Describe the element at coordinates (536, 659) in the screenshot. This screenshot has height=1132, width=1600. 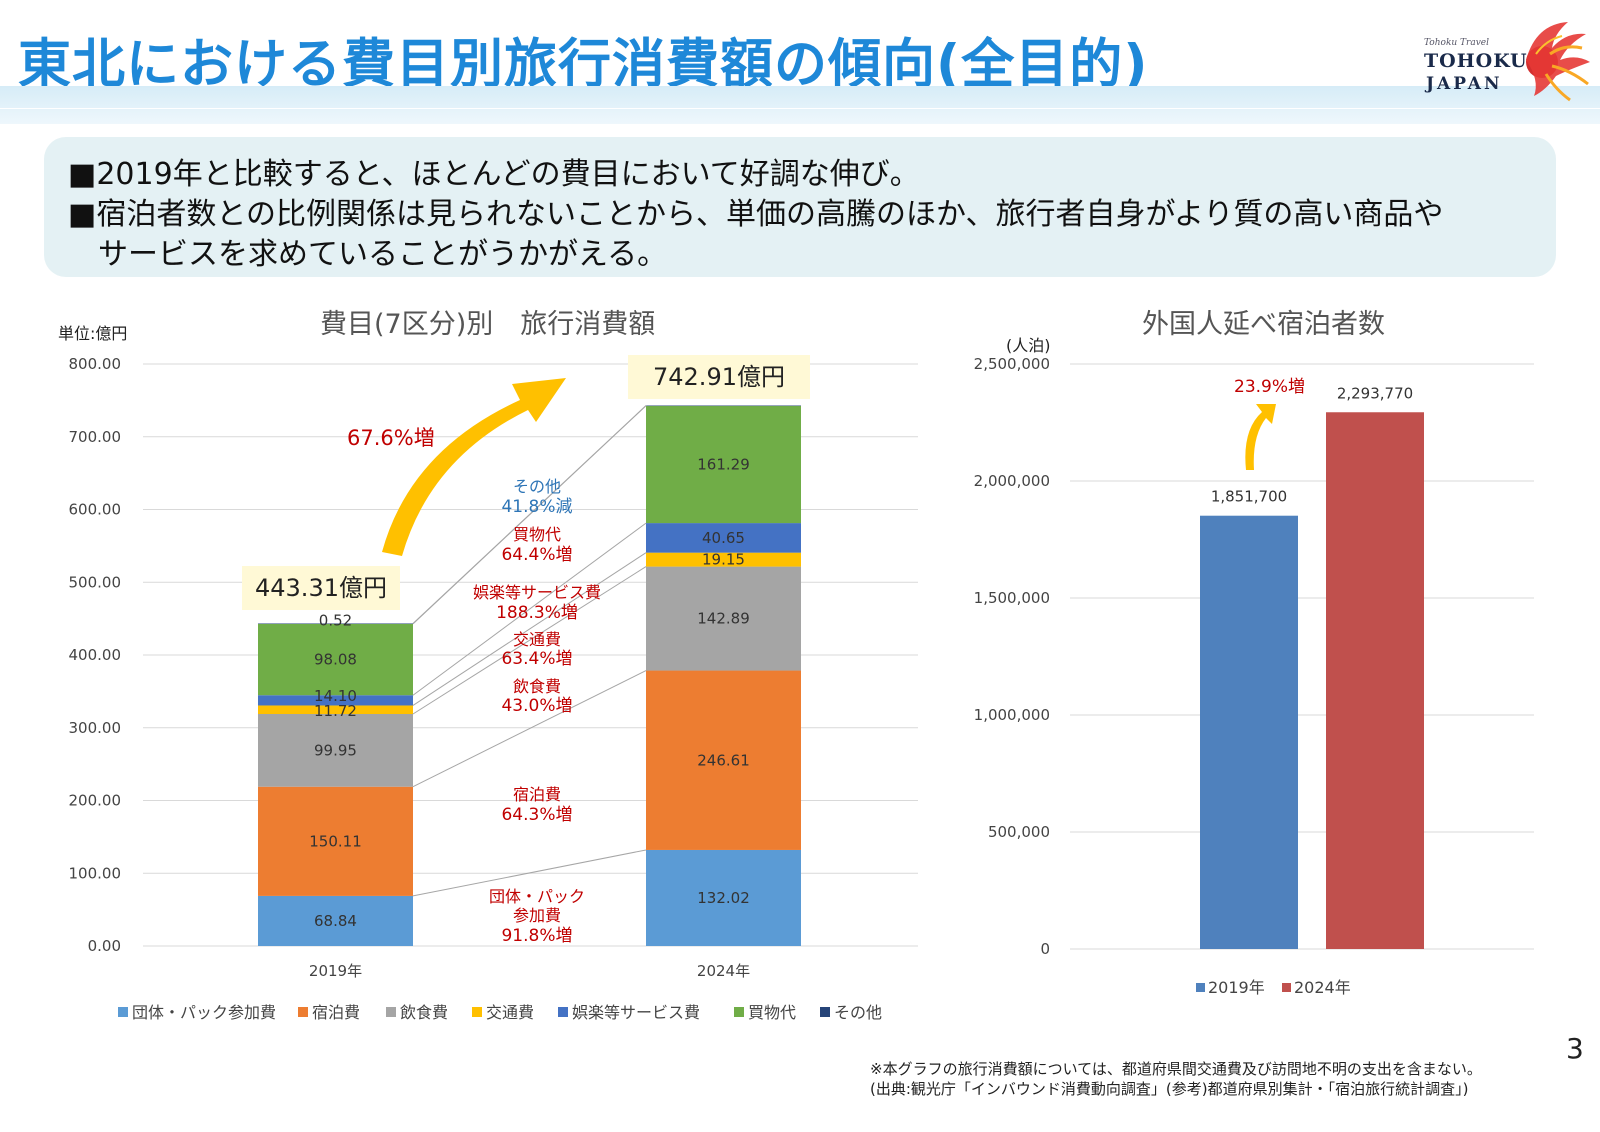
I see `change-percent-label: 63.4%増` at that location.